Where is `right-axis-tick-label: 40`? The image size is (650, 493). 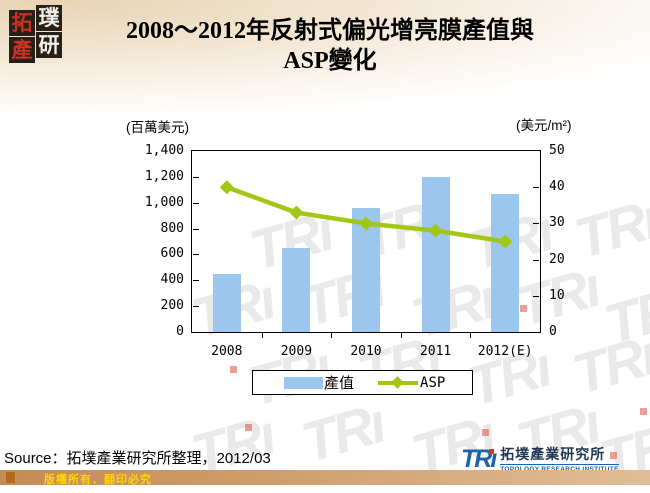
right-axis-tick-label: 40 is located at coordinates (557, 187).